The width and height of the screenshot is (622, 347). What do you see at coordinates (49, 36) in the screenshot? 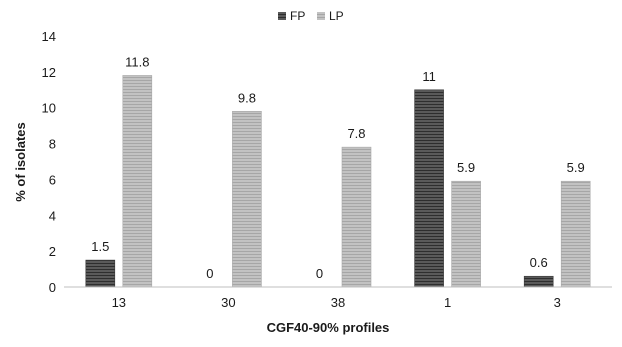
I see `y-tick-label: 14` at bounding box center [49, 36].